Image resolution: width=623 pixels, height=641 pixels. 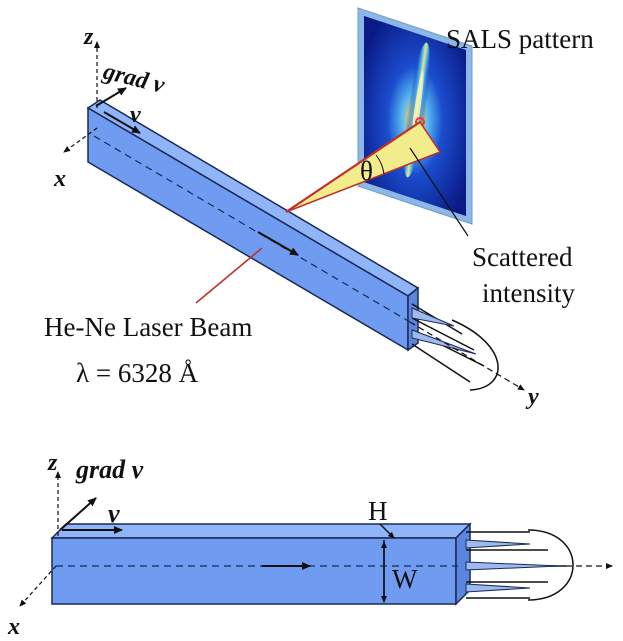 I want to click on scattered-intensity-label-line2: intensity, so click(x=528, y=293).